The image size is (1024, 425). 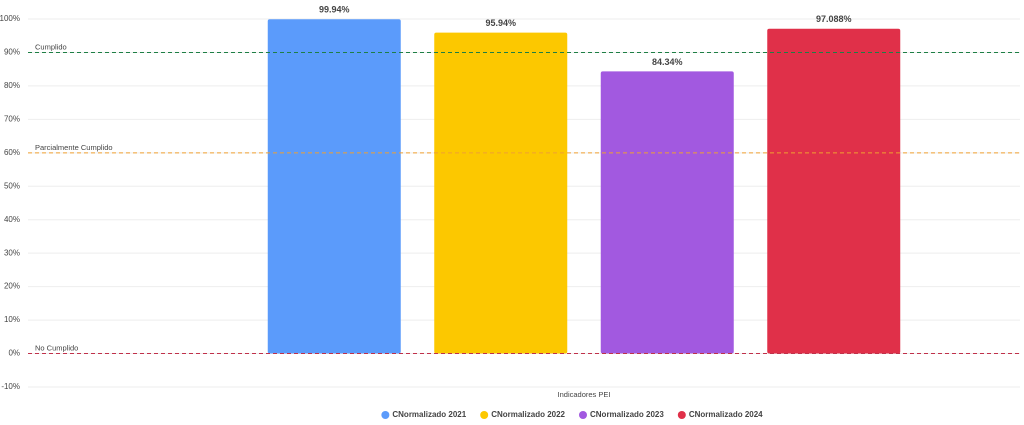 What do you see at coordinates (12, 286) in the screenshot?
I see `y-tick-label: 20%` at bounding box center [12, 286].